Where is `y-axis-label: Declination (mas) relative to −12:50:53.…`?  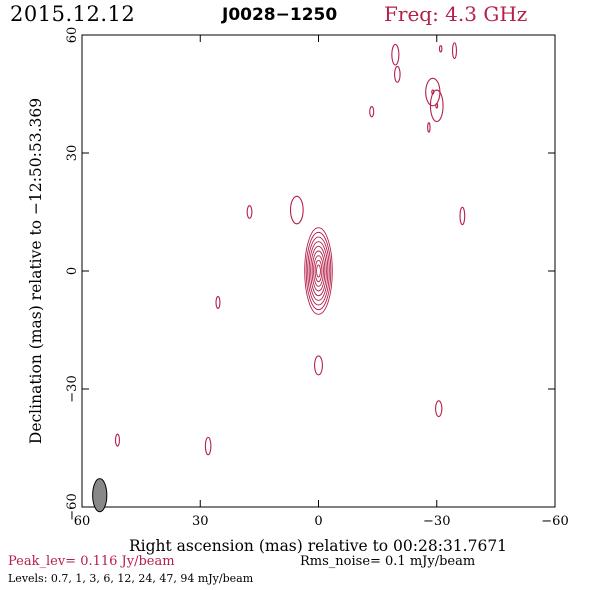 y-axis-label: Declination (mas) relative to −12:50:53.… is located at coordinates (36, 271).